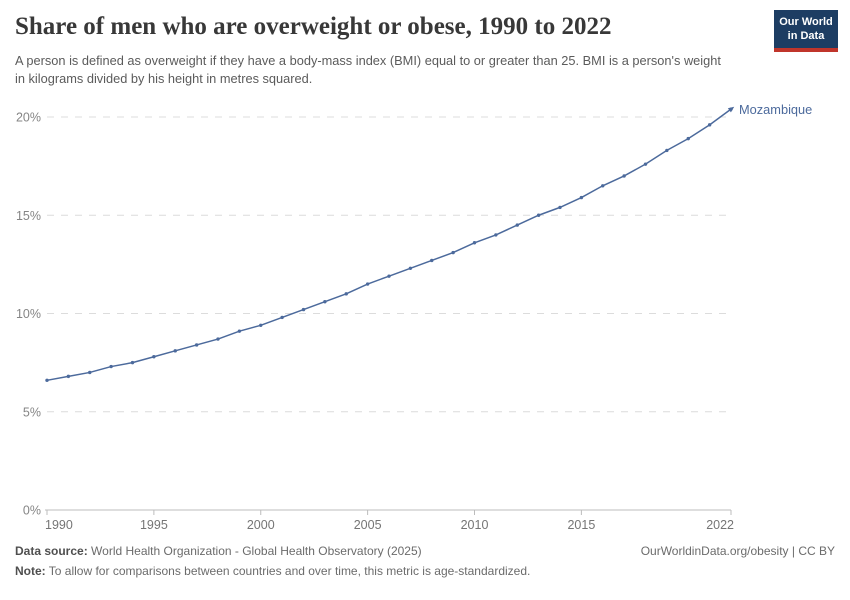 The height and width of the screenshot is (600, 850). What do you see at coordinates (68, 376) in the screenshot?
I see `data-point-1991` at bounding box center [68, 376].